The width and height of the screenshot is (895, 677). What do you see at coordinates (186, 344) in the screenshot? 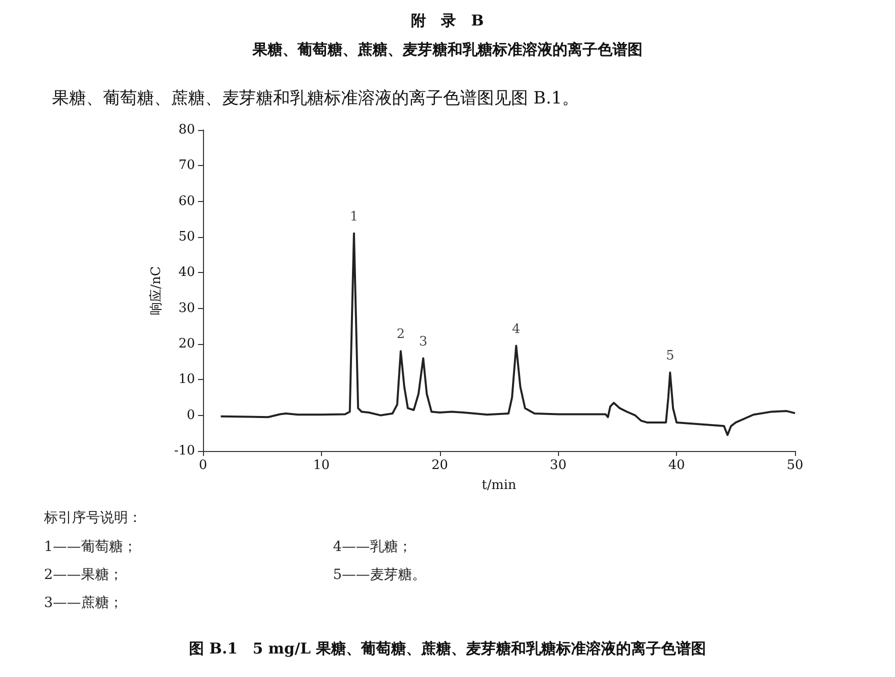
I see `y-tick-label: 20` at bounding box center [186, 344].